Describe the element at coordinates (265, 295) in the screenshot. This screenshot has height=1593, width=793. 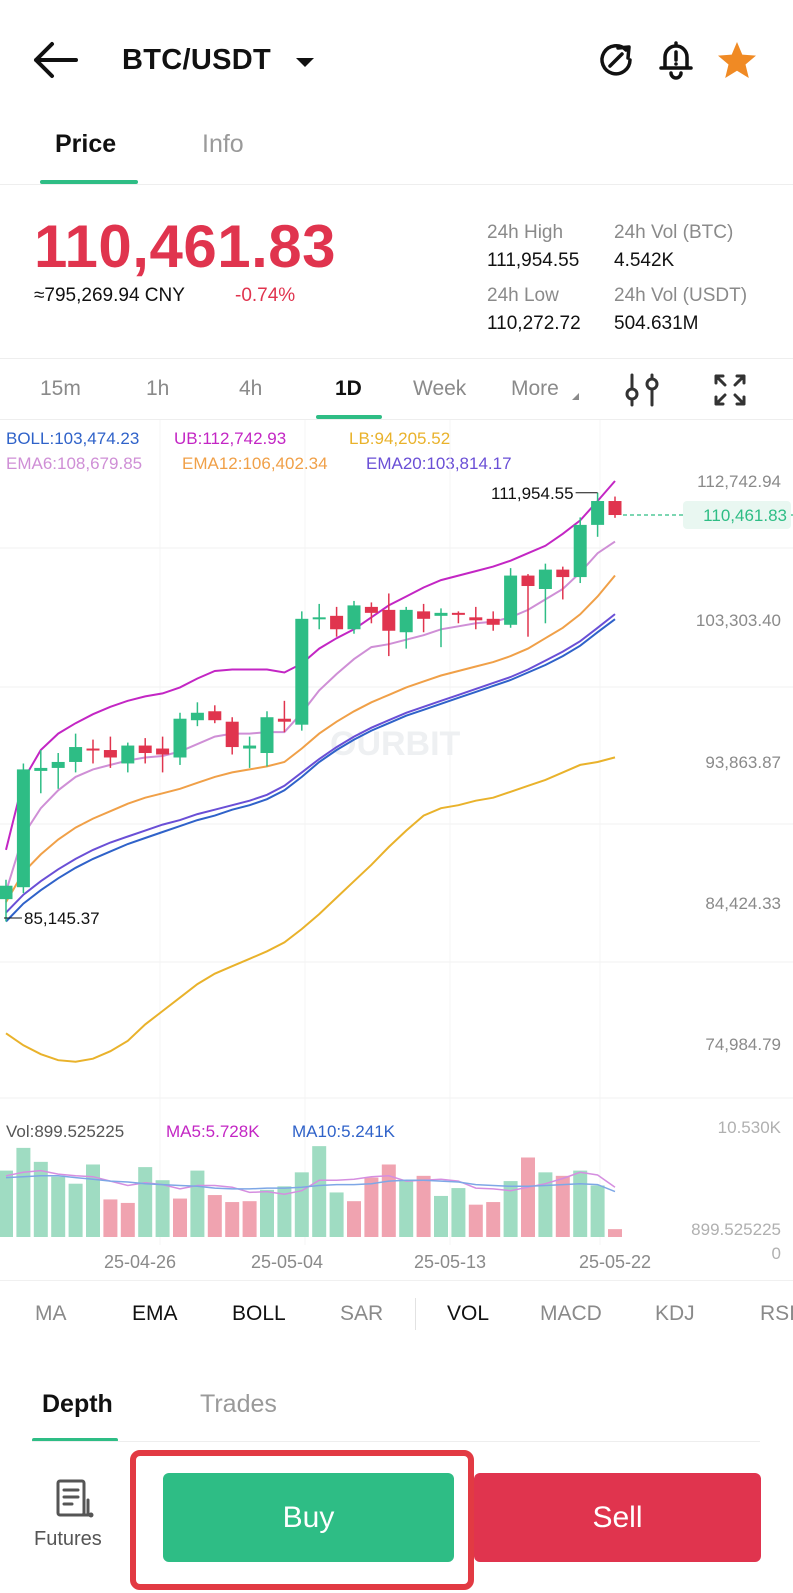
I see `price-change-percent: -0.74%` at that location.